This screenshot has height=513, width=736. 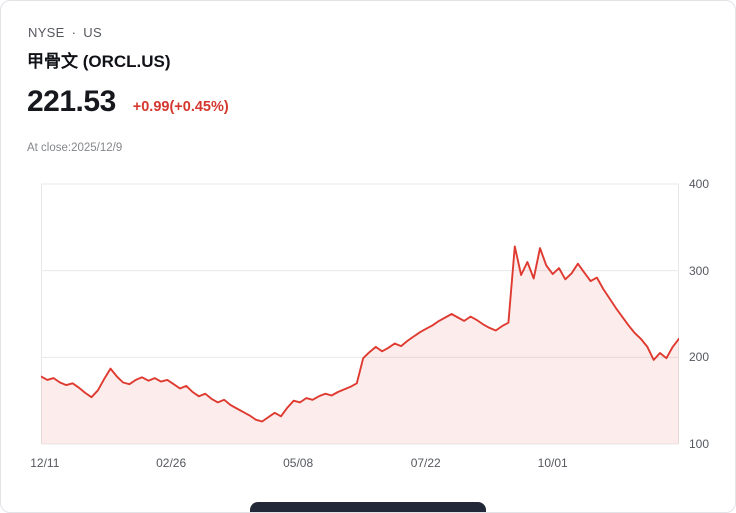 I want to click on y-axis-tick-label: 400, so click(x=699, y=184).